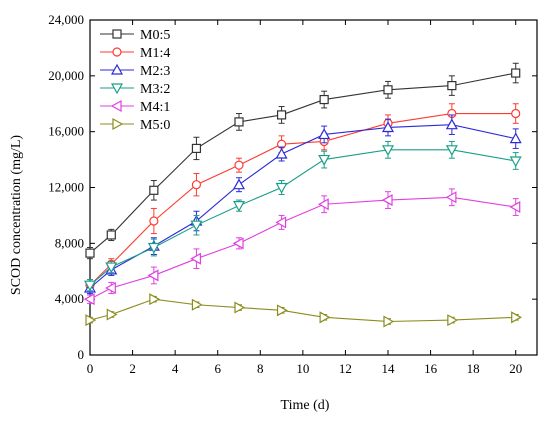  Describe the element at coordinates (135, 80) in the screenshot. I see `legend: M0:5 M1:4 M2:3 M3:2 M4:1 M5:0` at that location.